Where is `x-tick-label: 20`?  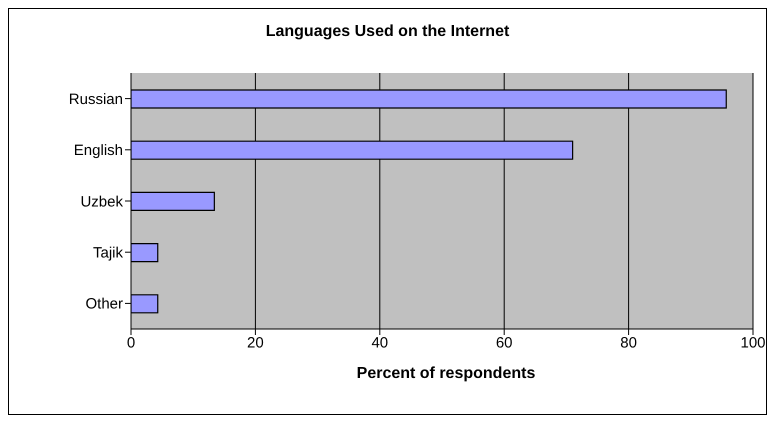 x-tick-label: 20 is located at coordinates (255, 343).